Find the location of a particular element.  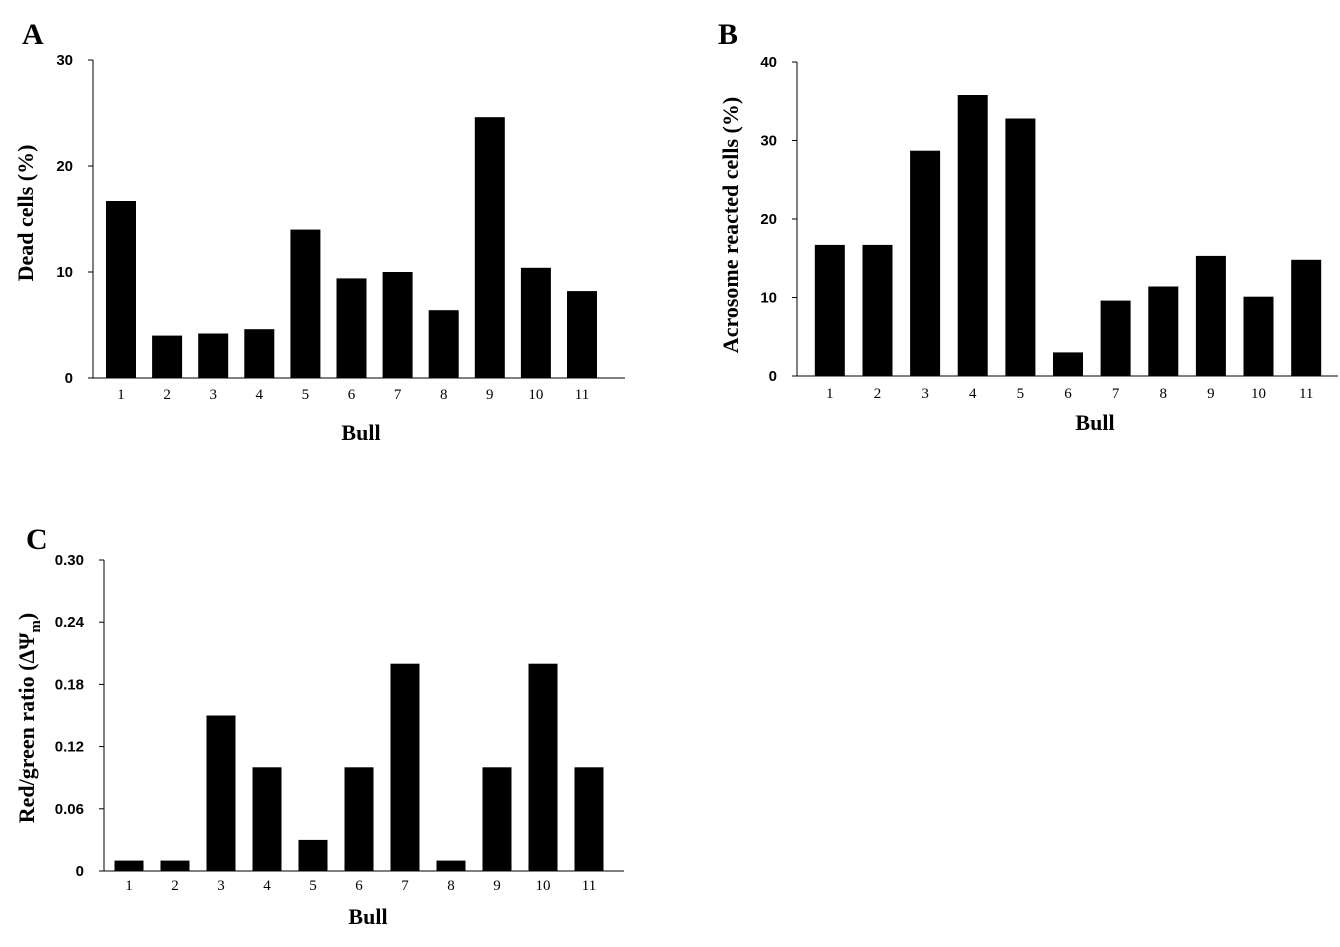

y-axis-title-subscript-c: m is located at coordinates (36, 626).